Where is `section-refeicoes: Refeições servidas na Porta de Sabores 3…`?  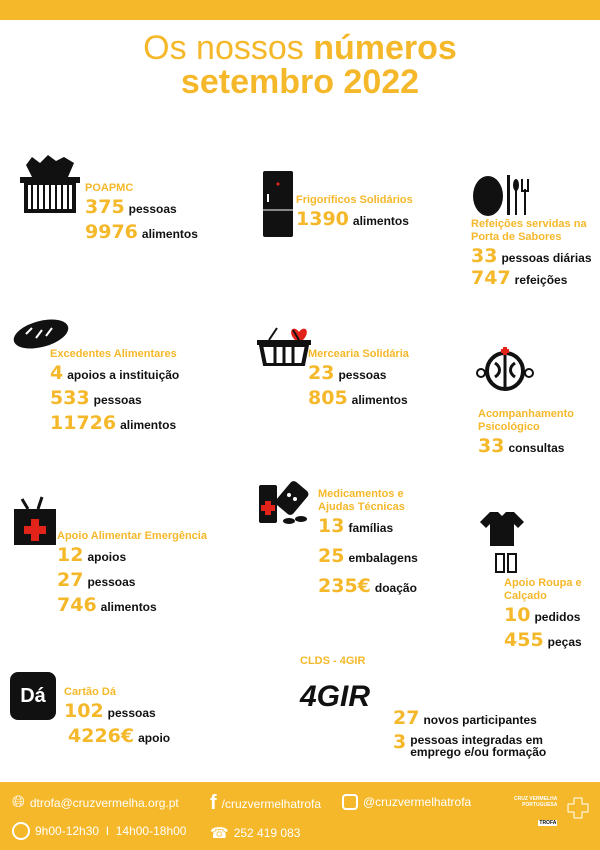
section-refeicoes: Refeições servidas na Porta de Sabores 3… is located at coordinates (531, 253).